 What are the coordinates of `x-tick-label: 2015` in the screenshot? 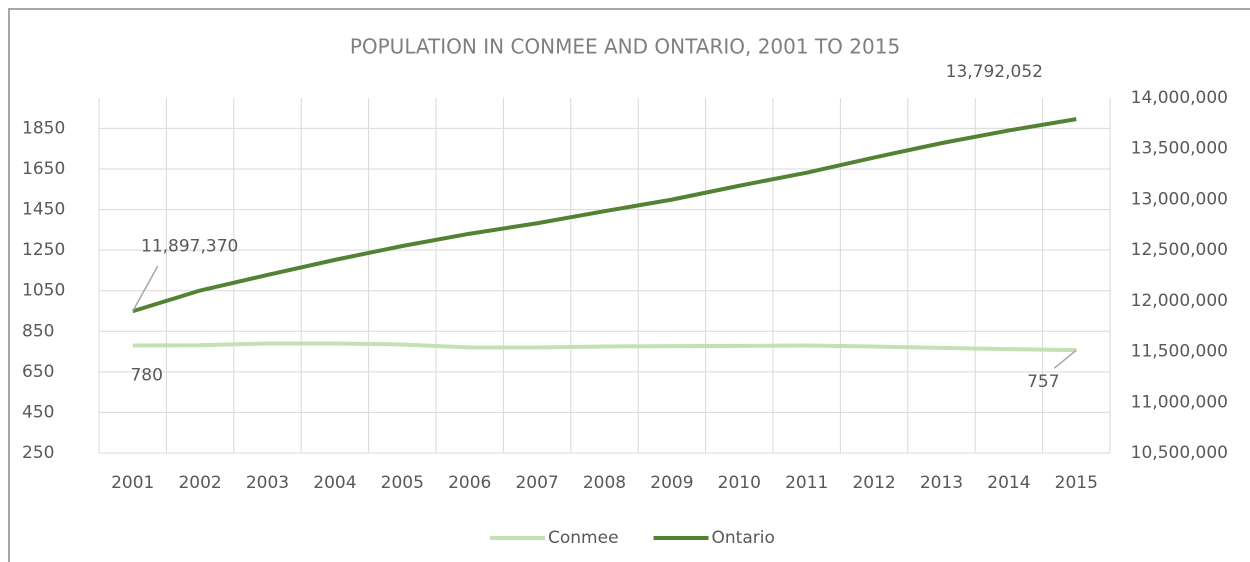 It's located at (1076, 483).